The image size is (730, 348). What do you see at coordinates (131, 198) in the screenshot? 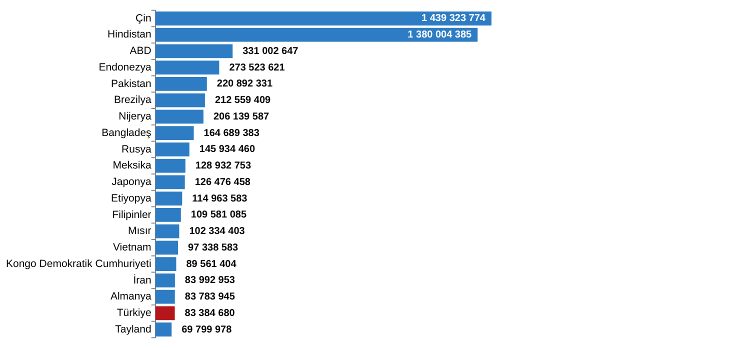
I see `y-tick-label: Etiyopya` at bounding box center [131, 198].